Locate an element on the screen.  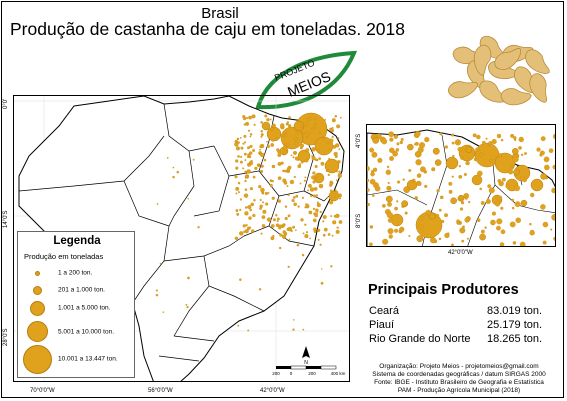
legend-subtitle: Produção em toneladas is located at coordinates (64, 256).